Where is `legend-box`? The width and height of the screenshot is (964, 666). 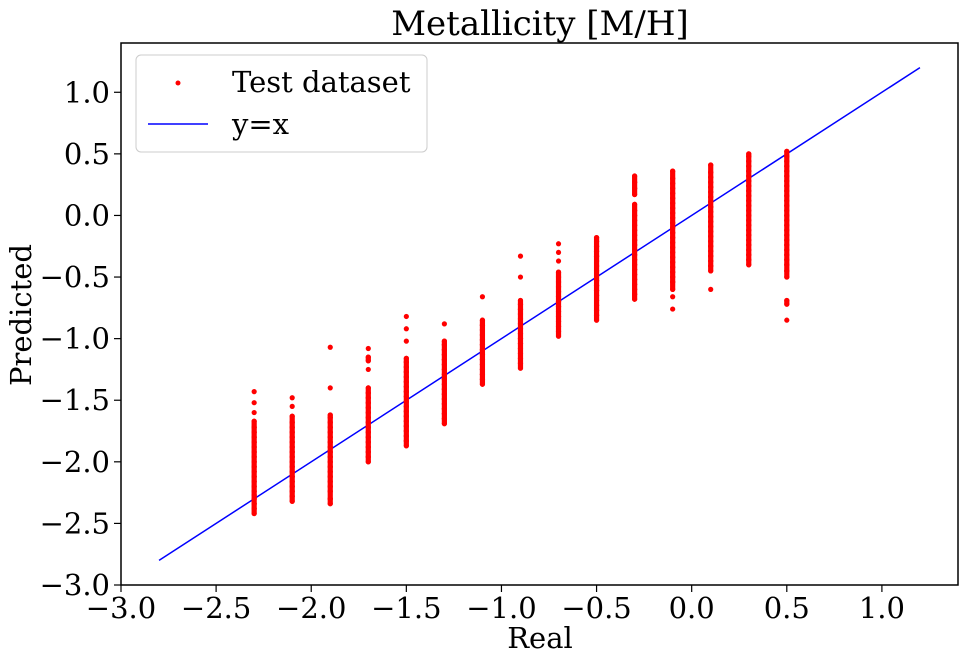
legend-box is located at coordinates (281, 103).